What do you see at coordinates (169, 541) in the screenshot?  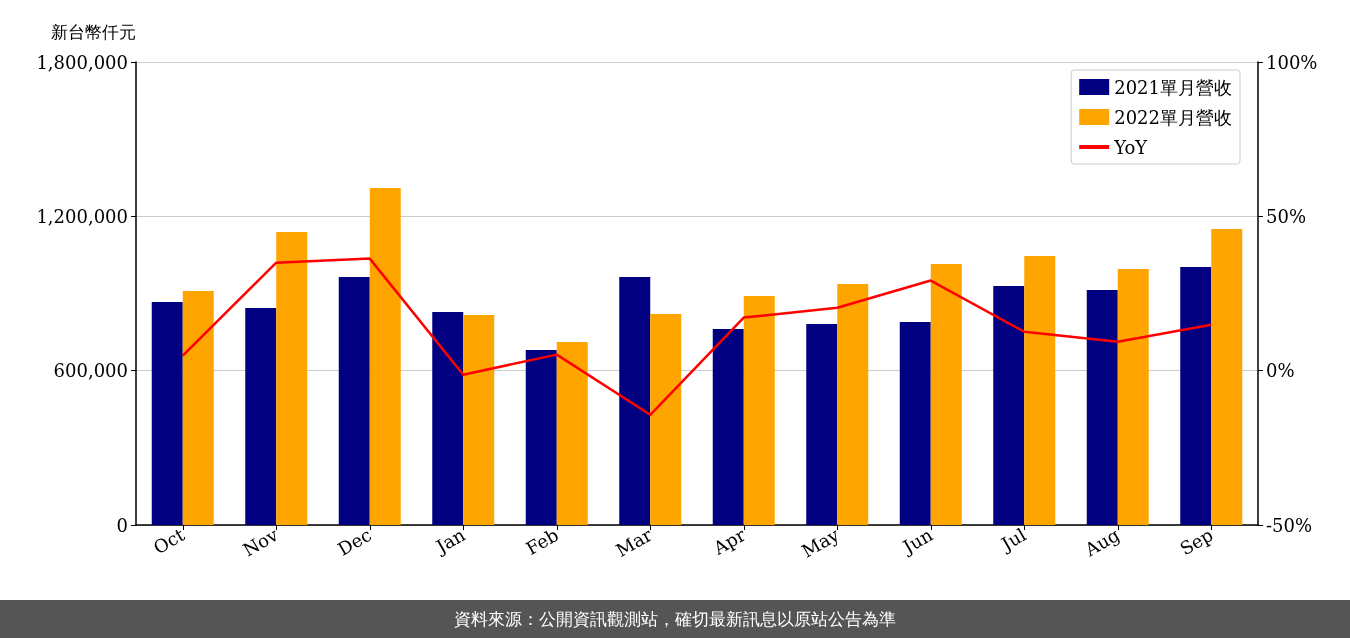 I see `x-tick-label: Oct` at bounding box center [169, 541].